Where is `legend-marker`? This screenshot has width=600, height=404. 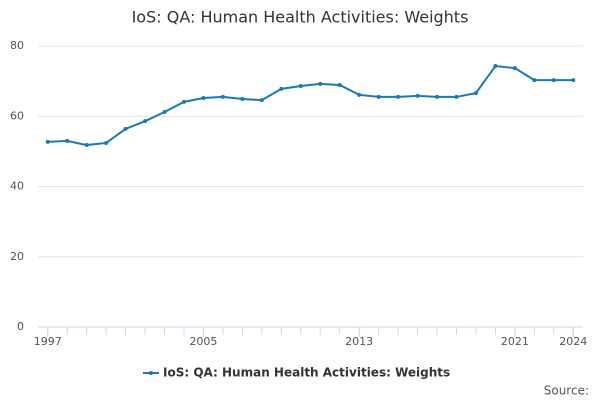 legend-marker is located at coordinates (151, 373).